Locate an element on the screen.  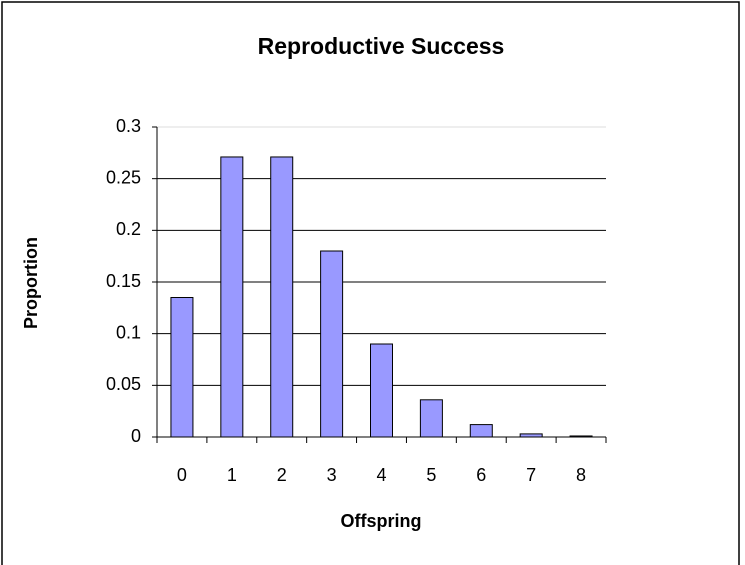
y-tick-label: 0.25 is located at coordinates (123, 177).